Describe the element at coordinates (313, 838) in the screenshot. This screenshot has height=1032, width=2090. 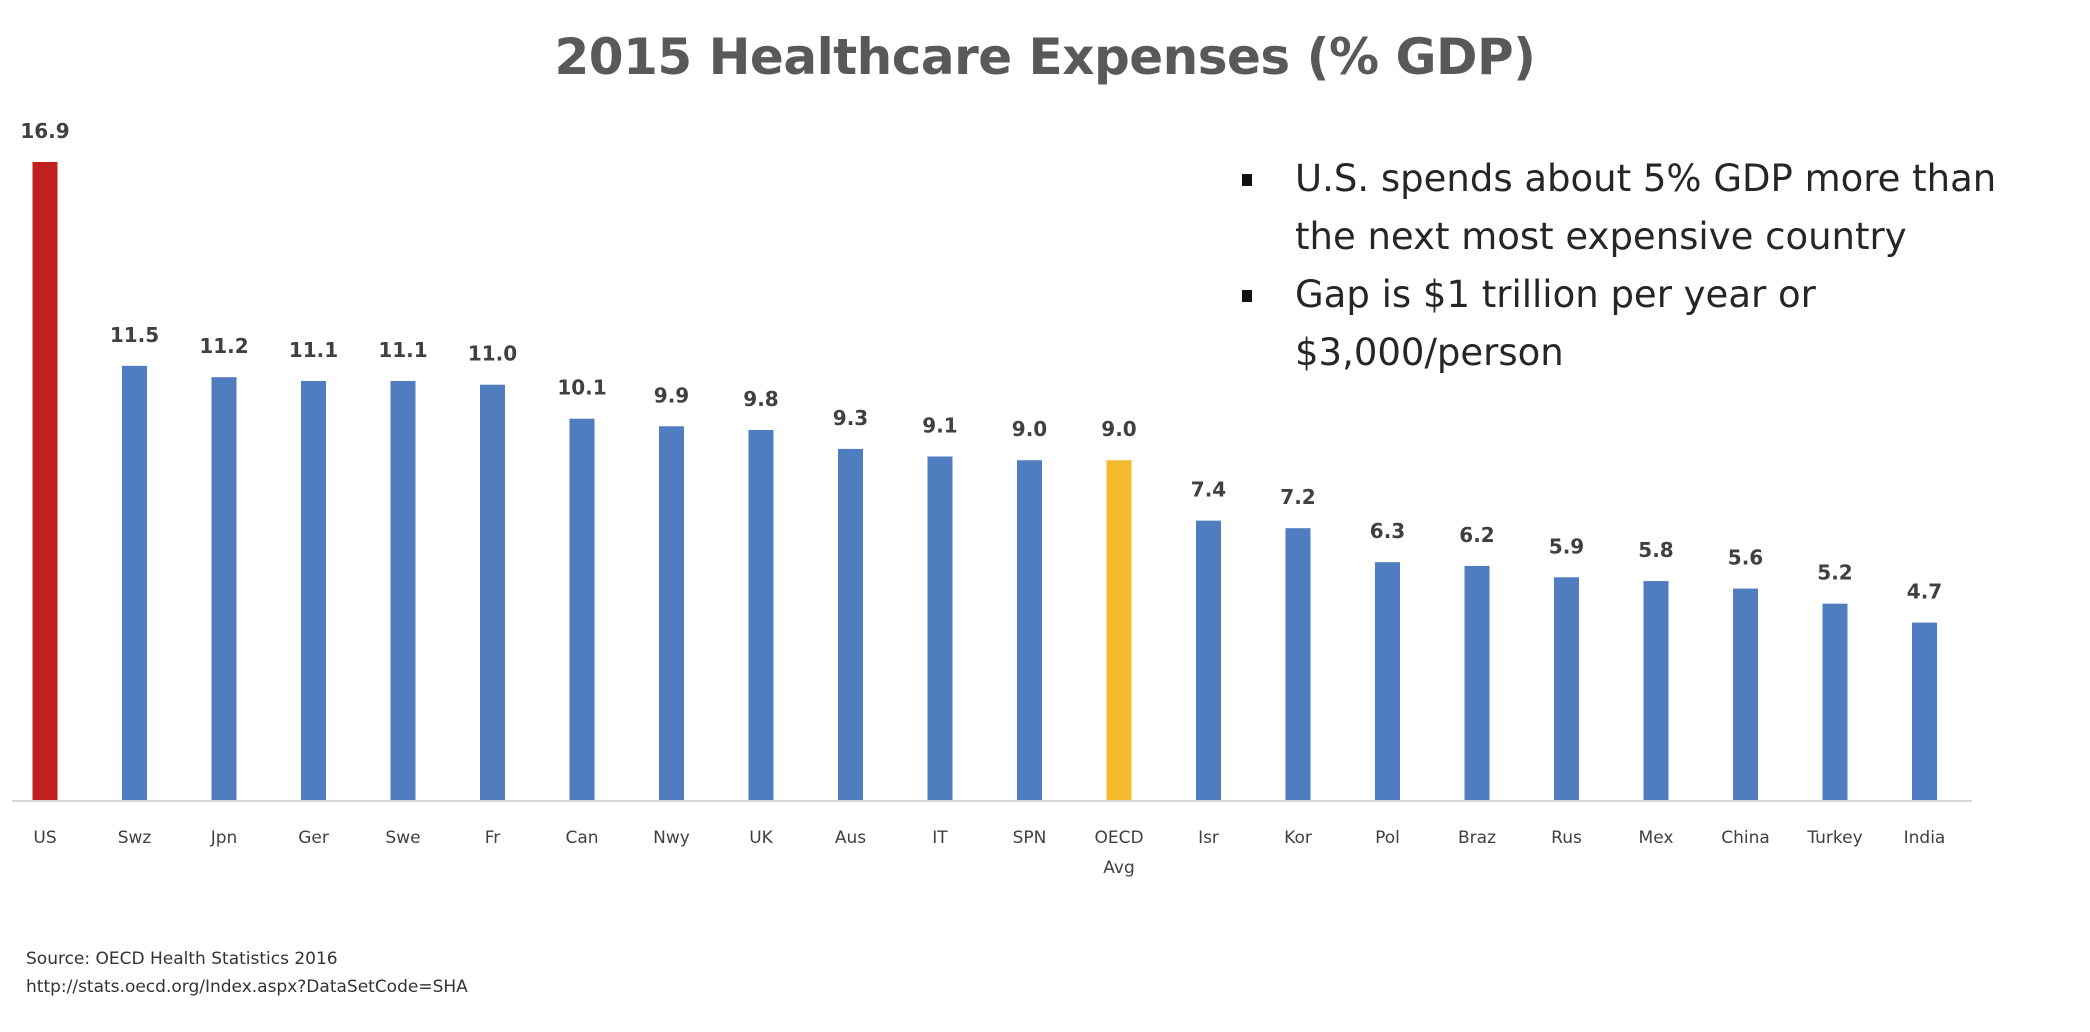
I see `x-tick-label-ger: Ger` at that location.